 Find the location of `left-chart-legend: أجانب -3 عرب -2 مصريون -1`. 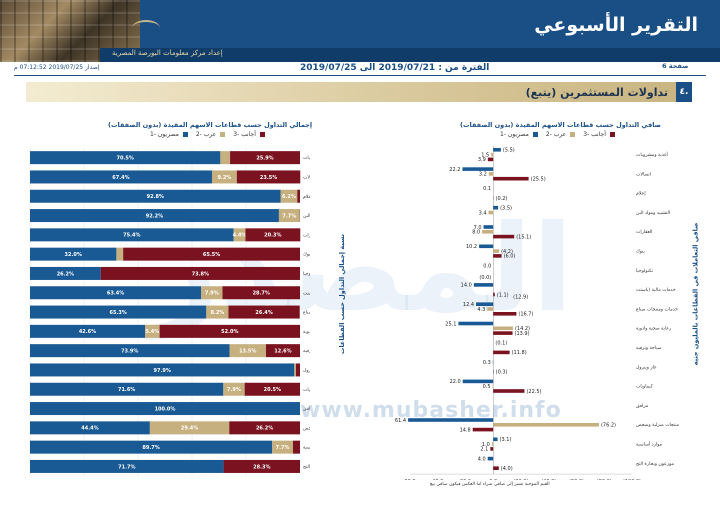

left-chart-legend: أجانب -3 عرب -2 مصريون -1 is located at coordinates (207, 134).